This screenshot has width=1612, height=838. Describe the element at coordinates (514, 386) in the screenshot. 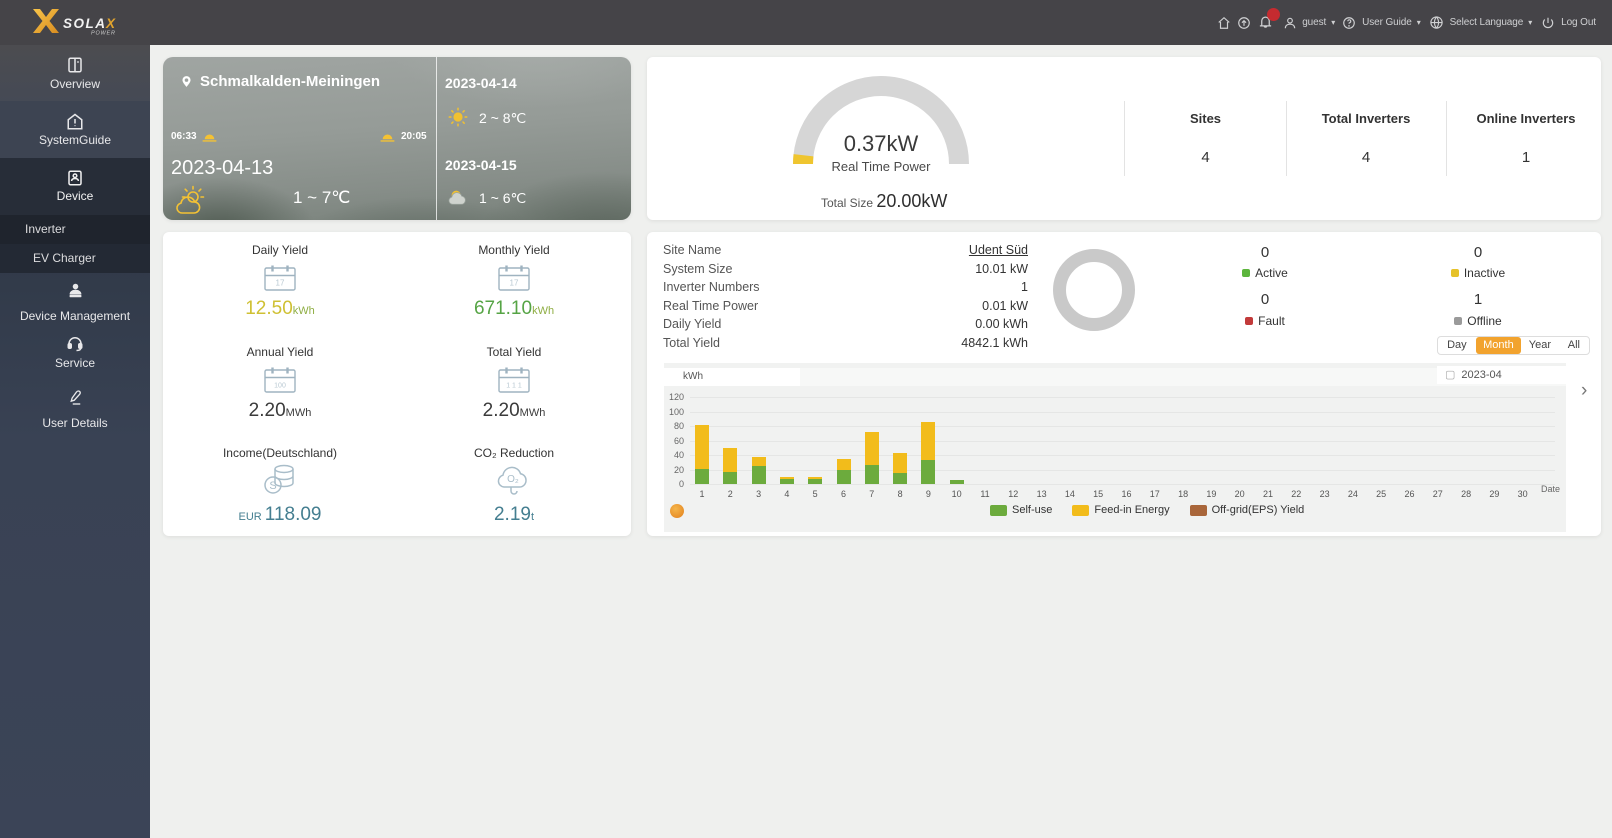

I see `svg-text: 1 1 1` at that location.